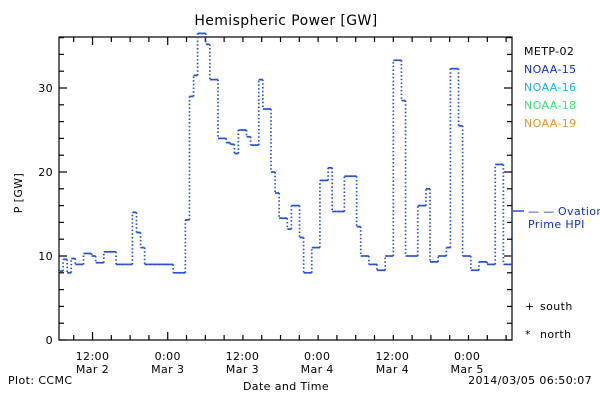 The height and width of the screenshot is (400, 600). Describe the element at coordinates (285, 21) in the screenshot. I see `chart-title: Hemispheric Power [GW]` at that location.